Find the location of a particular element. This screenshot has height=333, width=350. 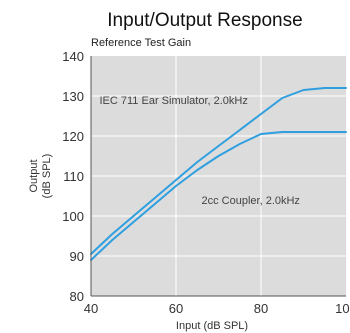

y-axis-label-line-2: (dB SPL) is located at coordinates (47, 176).